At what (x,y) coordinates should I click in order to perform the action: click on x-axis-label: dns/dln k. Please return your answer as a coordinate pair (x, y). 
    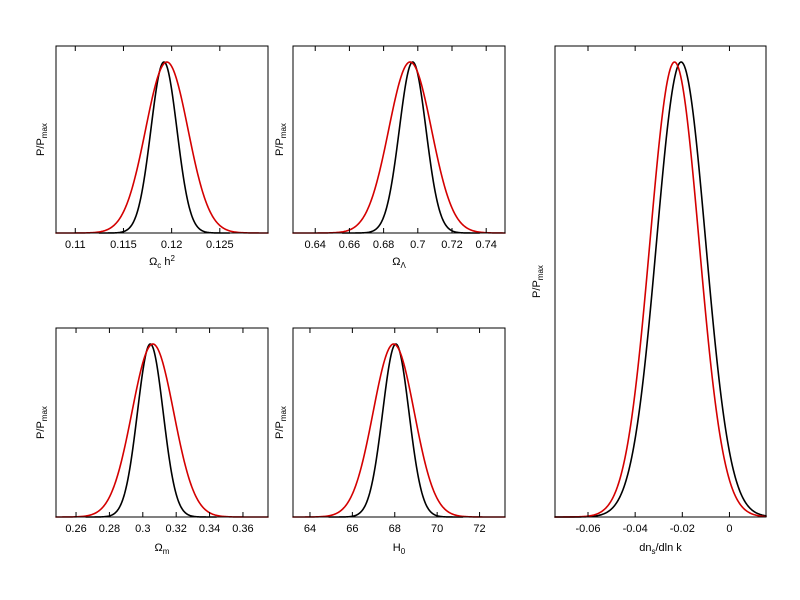
    Looking at the image, I should click on (660, 549).